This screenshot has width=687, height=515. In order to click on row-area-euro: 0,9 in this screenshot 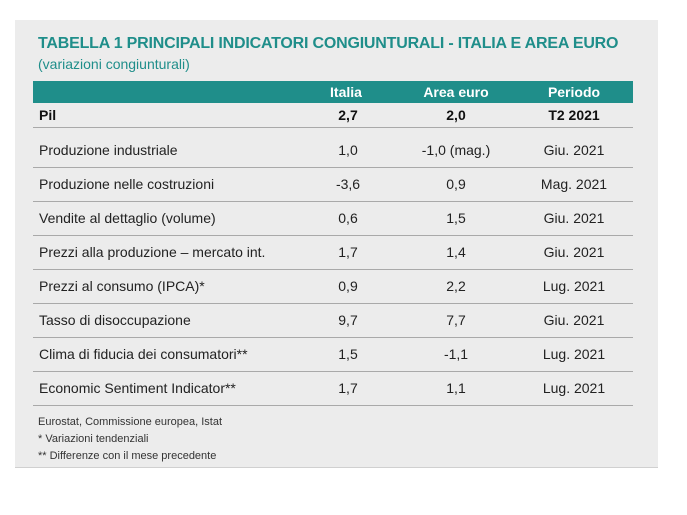, I will do `click(456, 184)`.